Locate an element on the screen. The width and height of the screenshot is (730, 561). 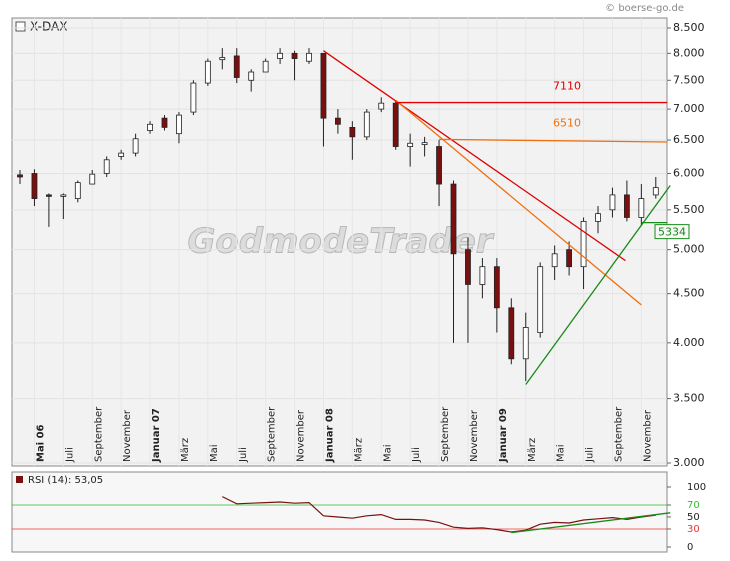
rsi-line is located at coordinates (439, 514).